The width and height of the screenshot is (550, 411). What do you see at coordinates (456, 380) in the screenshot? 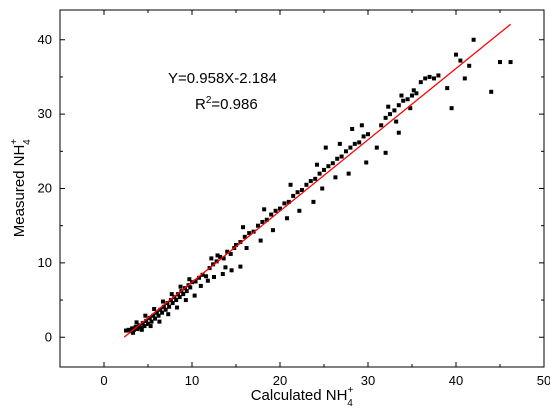
I see `x-tick-label: 40` at bounding box center [456, 380].